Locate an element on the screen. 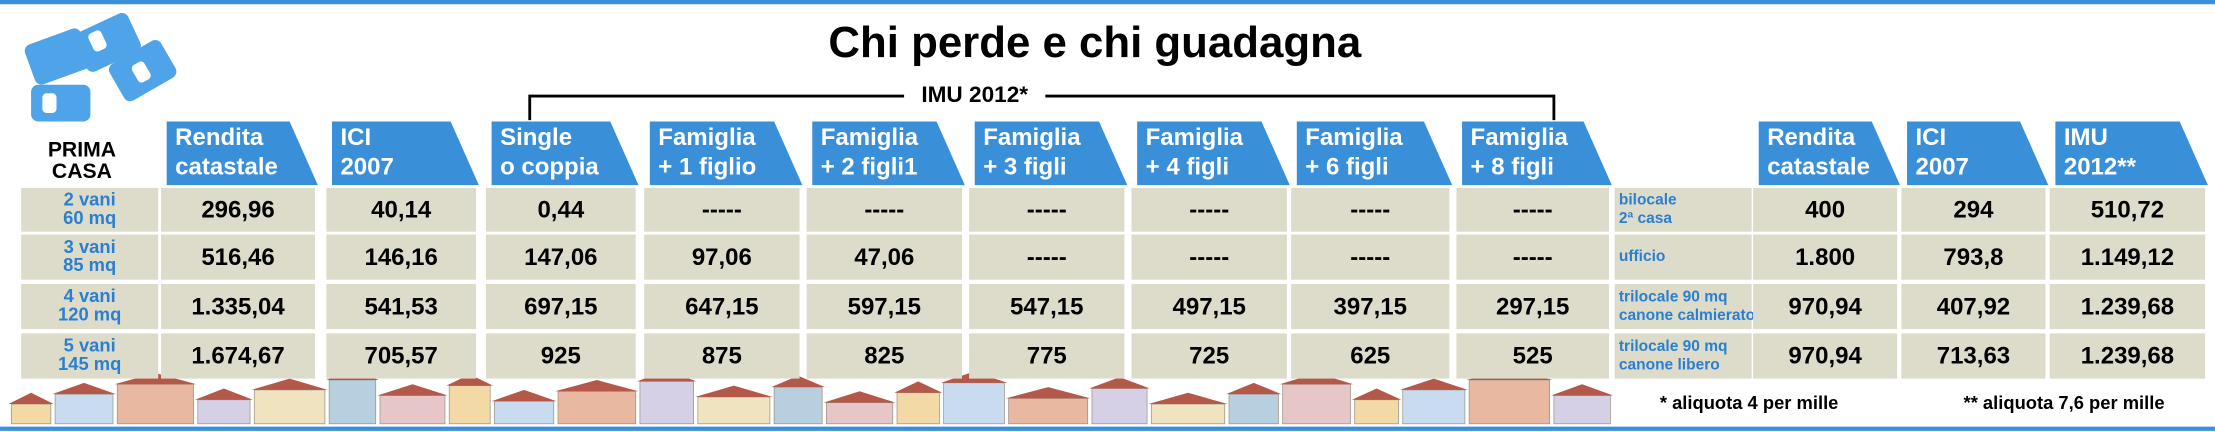  title: Chi perde e chi guadagna is located at coordinates (1094, 42).